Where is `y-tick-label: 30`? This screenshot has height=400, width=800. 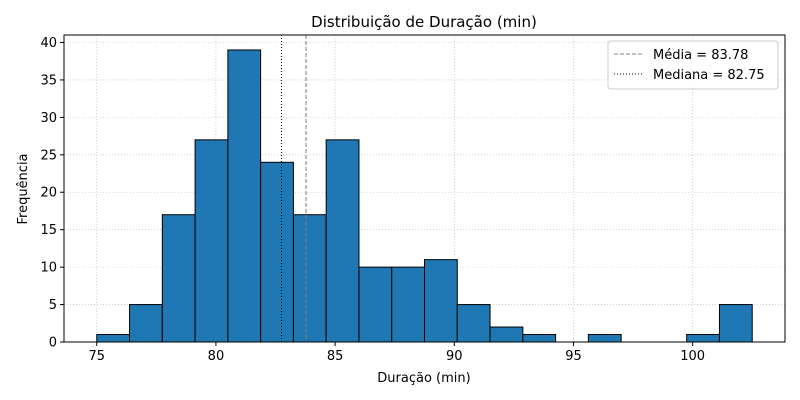
y-tick-label: 30 is located at coordinates (48, 118).